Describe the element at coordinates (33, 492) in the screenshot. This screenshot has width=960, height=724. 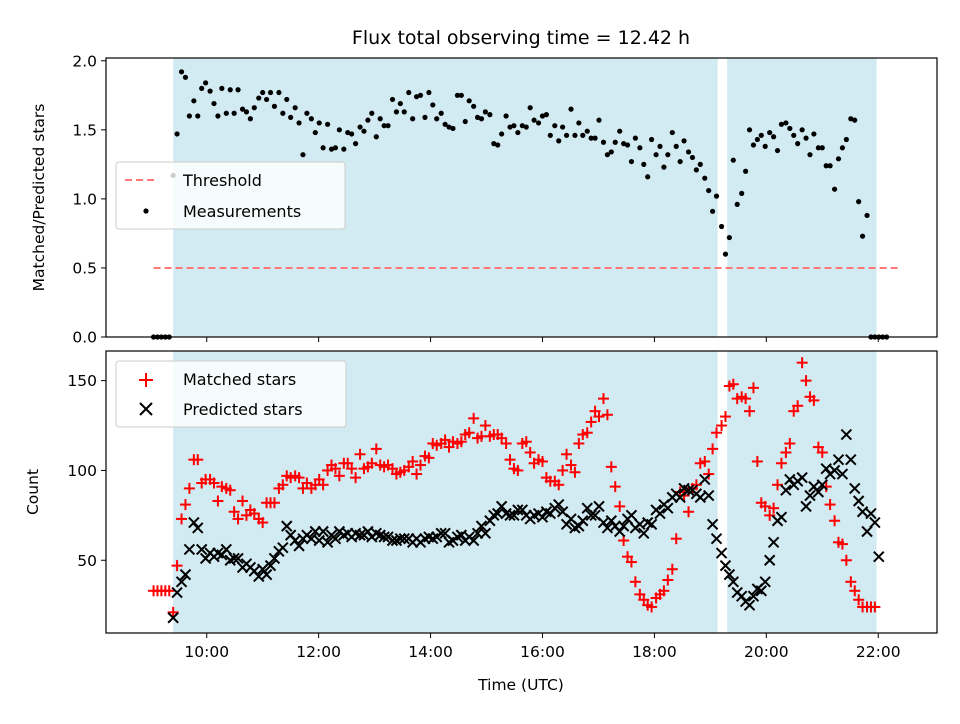
I see `bottom-y-axis-label: Count` at that location.